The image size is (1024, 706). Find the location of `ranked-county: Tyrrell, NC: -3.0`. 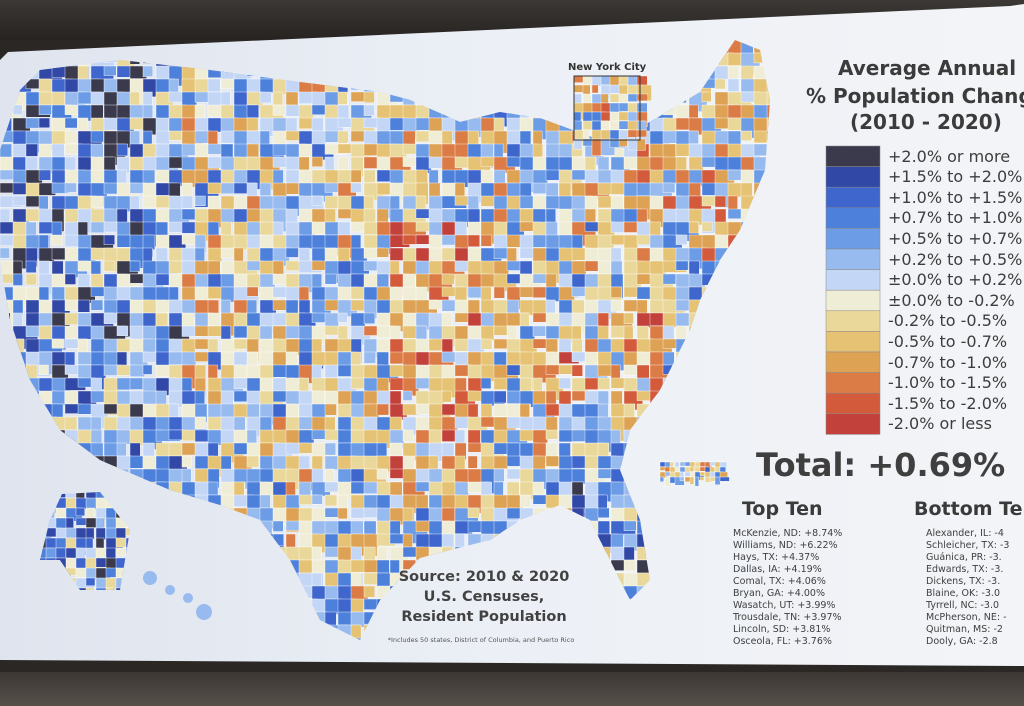

ranked-county: Tyrrell, NC: -3.0 is located at coordinates (963, 605).